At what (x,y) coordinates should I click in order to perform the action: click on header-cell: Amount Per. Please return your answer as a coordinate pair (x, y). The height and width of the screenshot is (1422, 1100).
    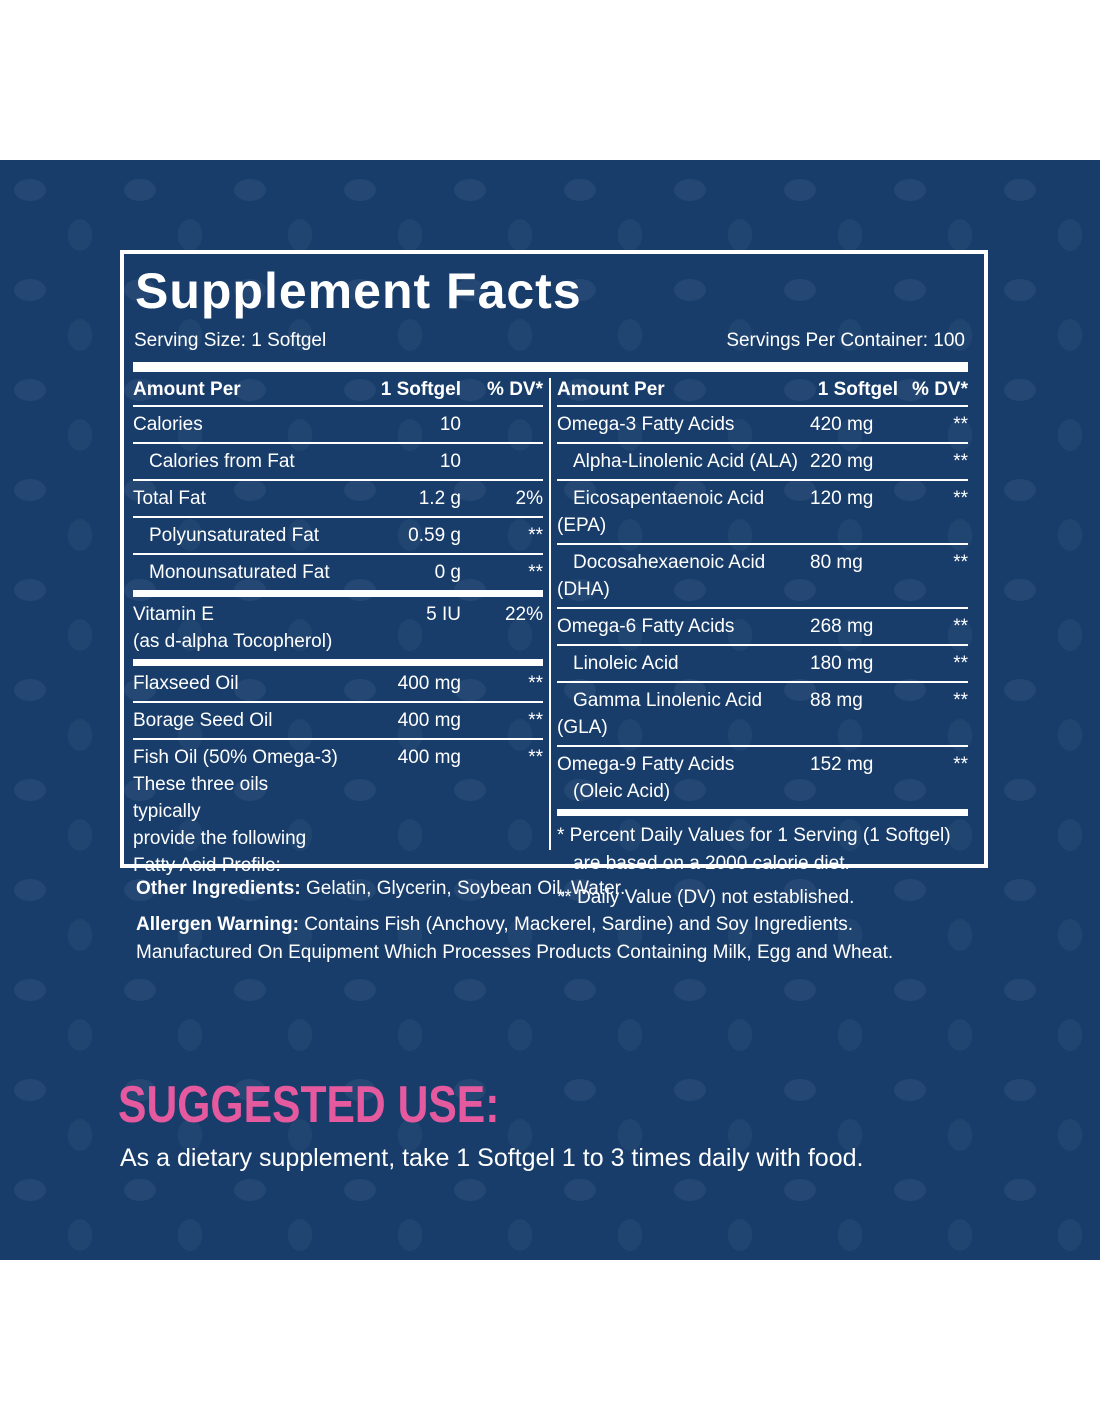
    Looking at the image, I should click on (611, 389).